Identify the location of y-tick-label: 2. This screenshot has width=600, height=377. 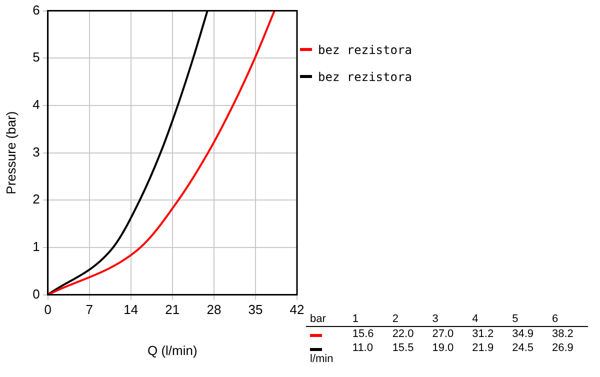
(36, 199).